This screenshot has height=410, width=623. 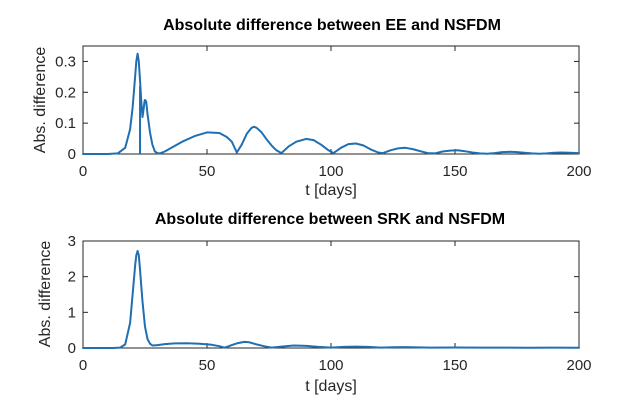 What do you see at coordinates (72, 277) in the screenshot?
I see `y-tick-label: 2` at bounding box center [72, 277].